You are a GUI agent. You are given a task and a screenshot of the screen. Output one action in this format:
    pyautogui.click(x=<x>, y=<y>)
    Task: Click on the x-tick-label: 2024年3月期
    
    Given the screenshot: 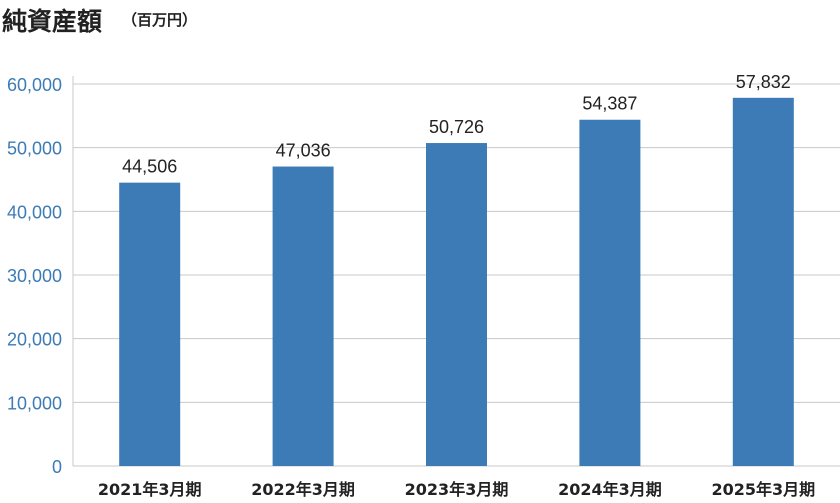 What is the action you would take?
    pyautogui.click(x=610, y=489)
    